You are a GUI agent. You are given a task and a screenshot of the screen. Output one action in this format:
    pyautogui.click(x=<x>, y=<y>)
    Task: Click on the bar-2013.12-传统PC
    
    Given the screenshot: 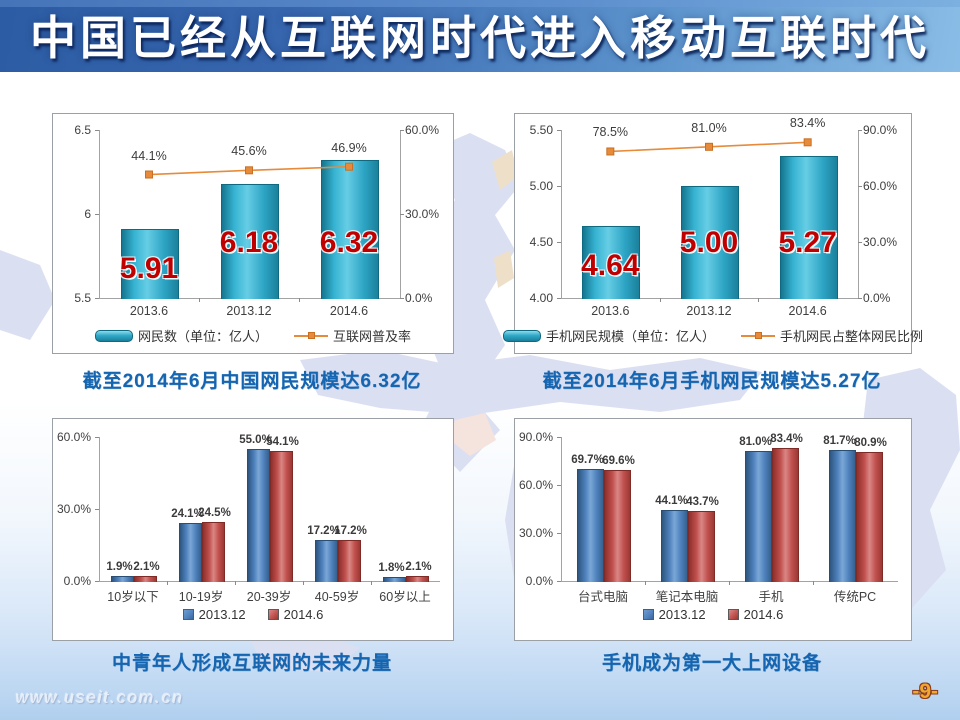 What is the action you would take?
    pyautogui.click(x=842, y=516)
    